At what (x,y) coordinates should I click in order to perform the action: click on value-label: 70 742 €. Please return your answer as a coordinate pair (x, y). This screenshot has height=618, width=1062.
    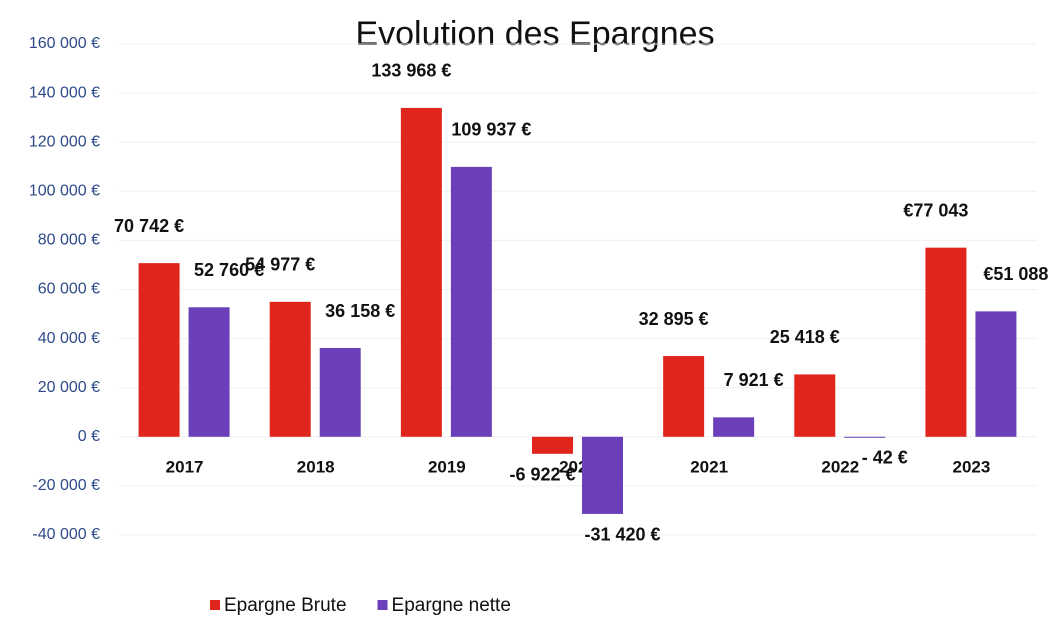
    Looking at the image, I should click on (149, 226).